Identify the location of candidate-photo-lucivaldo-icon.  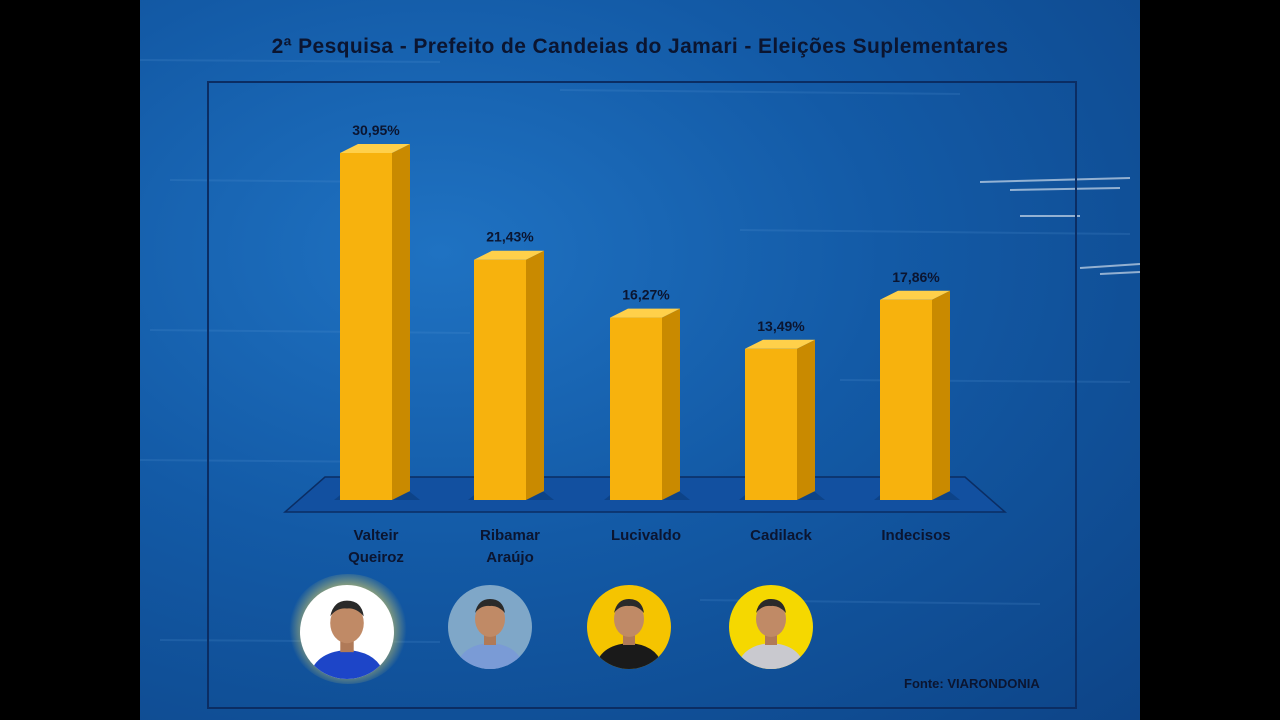
(629, 627).